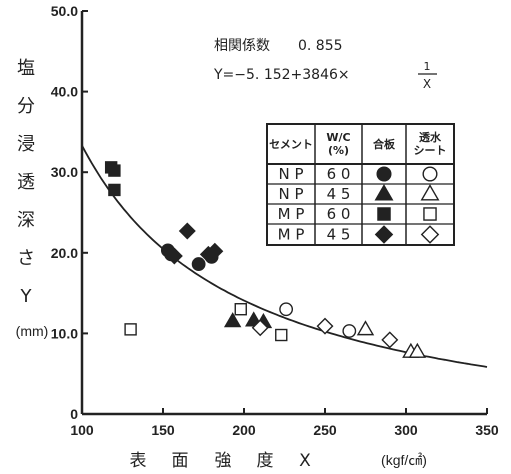  I want to click on y-axis-label-char: Y, so click(26, 296).